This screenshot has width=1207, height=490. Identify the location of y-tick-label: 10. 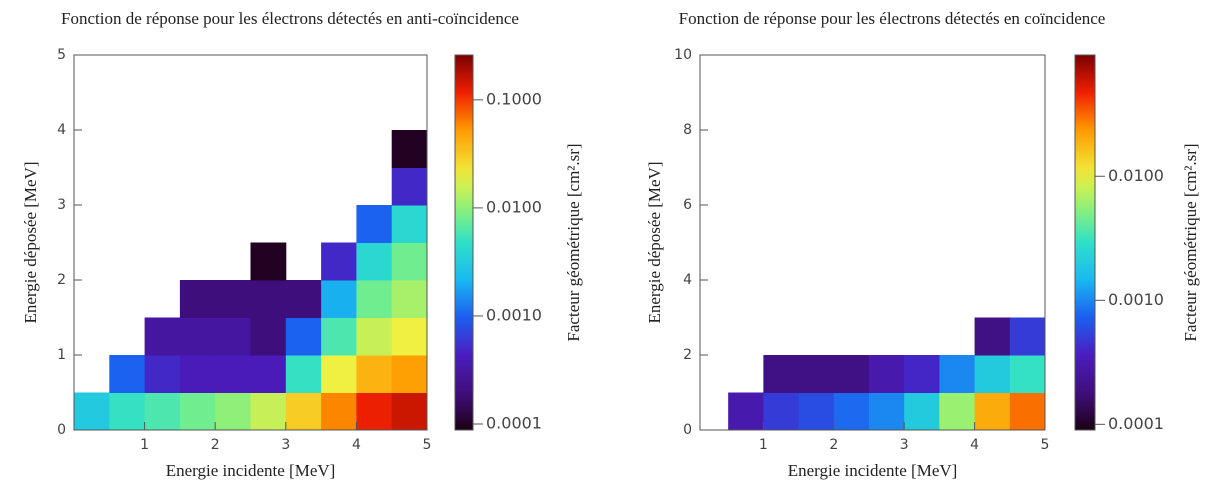
(683, 55).